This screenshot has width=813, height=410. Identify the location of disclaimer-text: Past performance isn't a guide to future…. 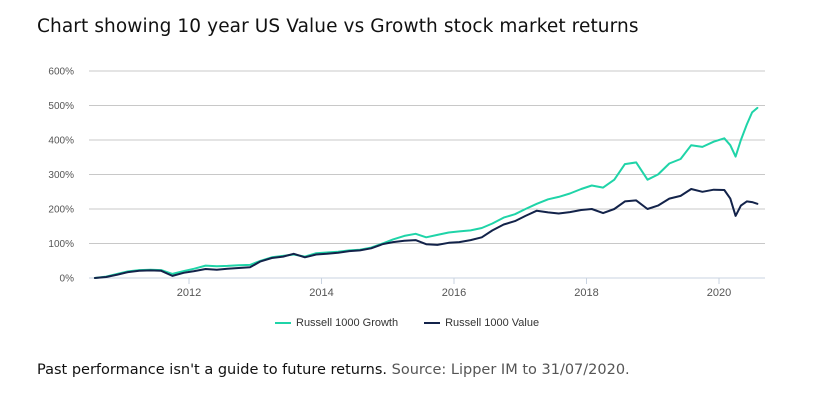
(212, 370).